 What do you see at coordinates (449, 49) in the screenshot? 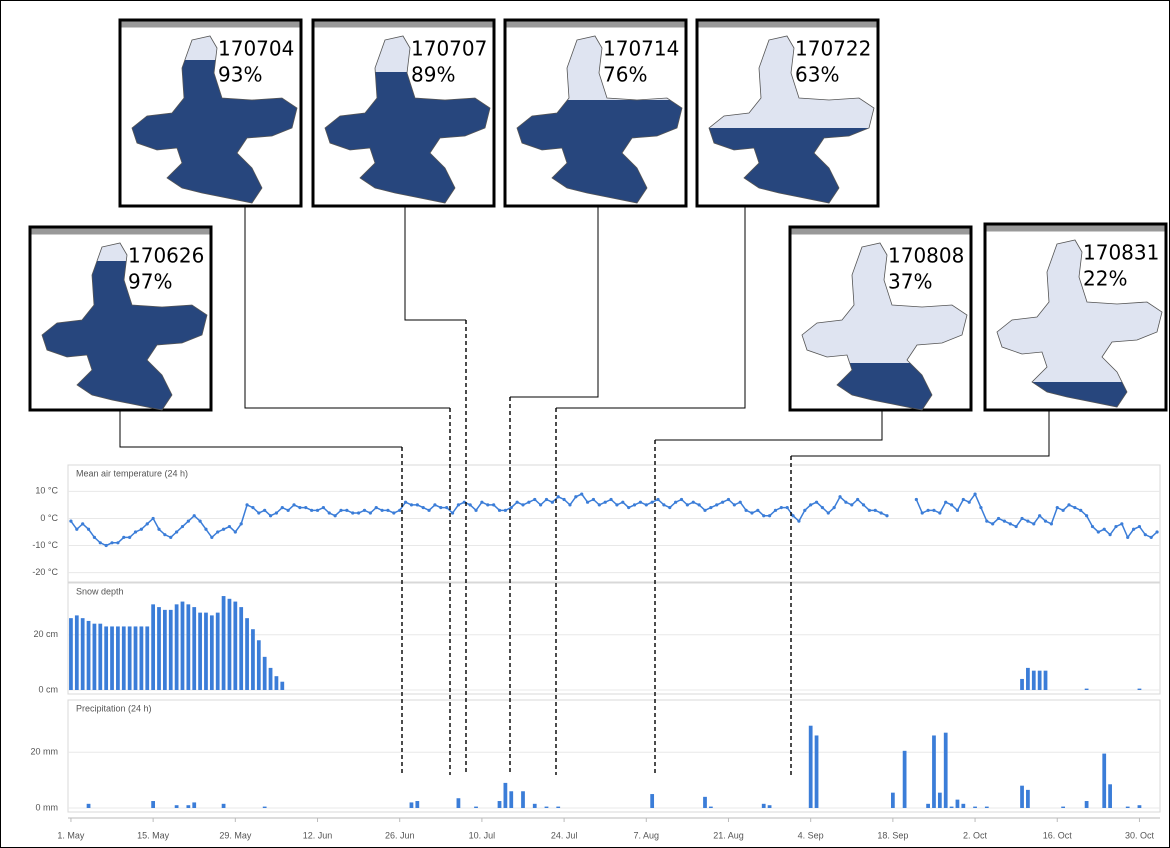
I see `snapshot-date: 170707` at bounding box center [449, 49].